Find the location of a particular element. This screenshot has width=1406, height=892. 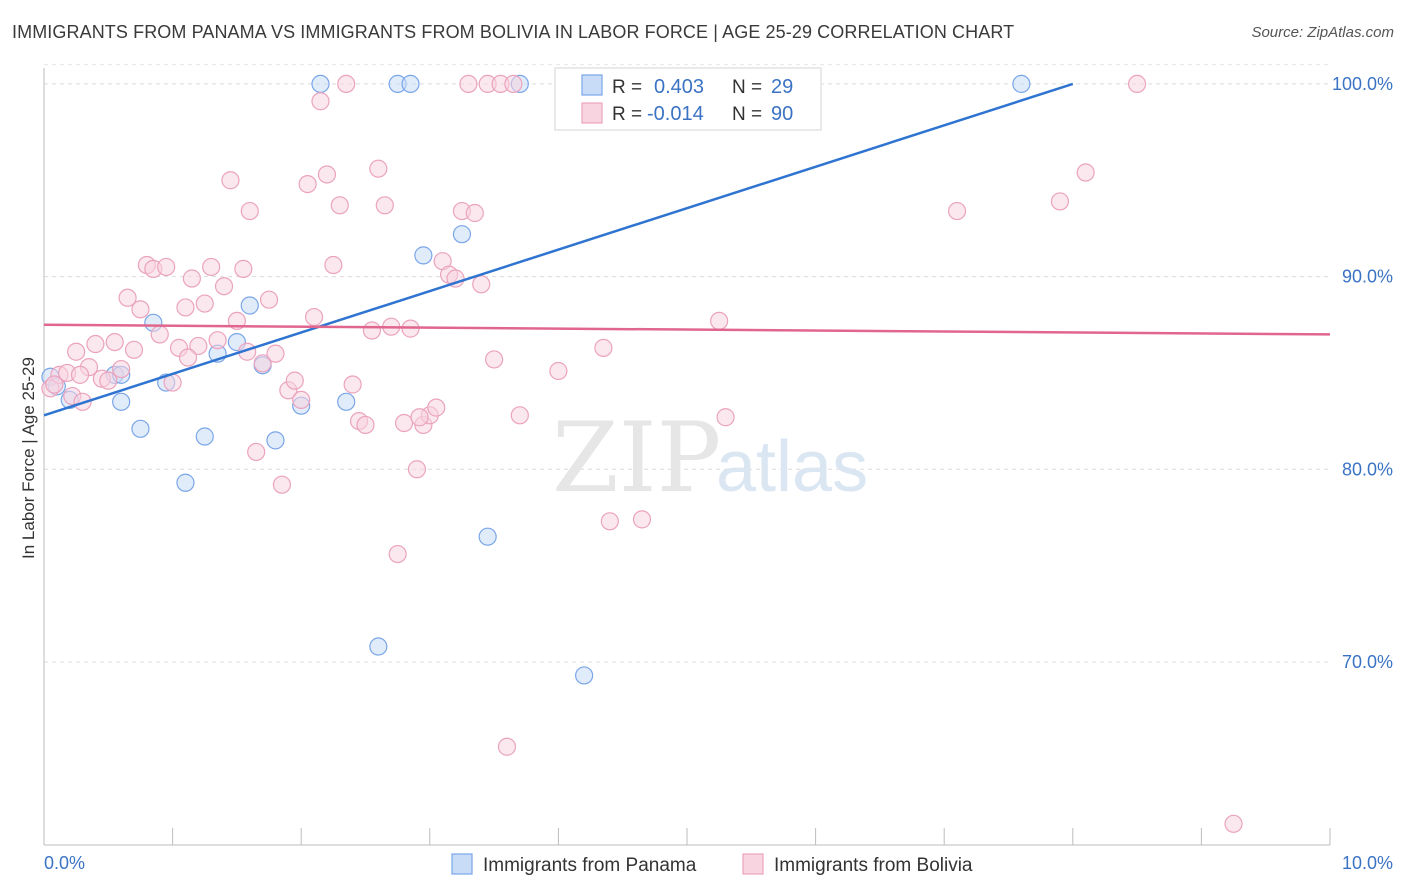

legend-swatch-bolivia is located at coordinates (592, 113).